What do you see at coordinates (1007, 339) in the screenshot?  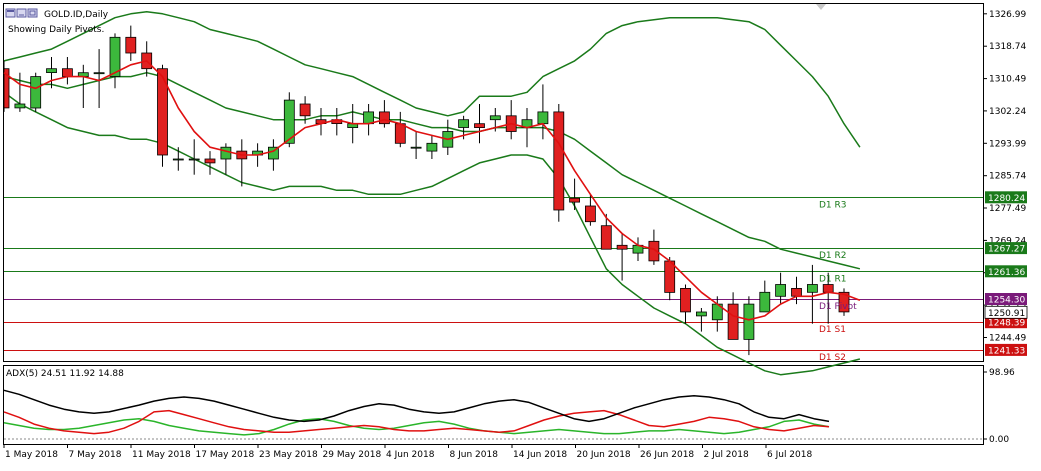 I see `price-tick-label: 1244.49` at bounding box center [1007, 339].